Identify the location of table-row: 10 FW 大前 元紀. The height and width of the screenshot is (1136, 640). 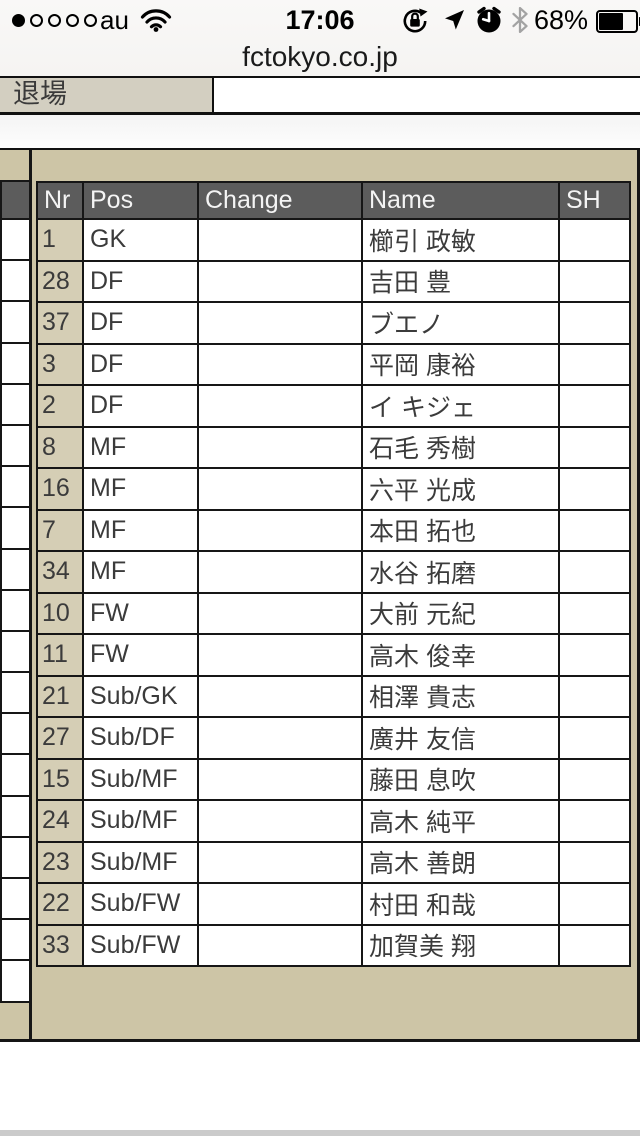
(333, 613).